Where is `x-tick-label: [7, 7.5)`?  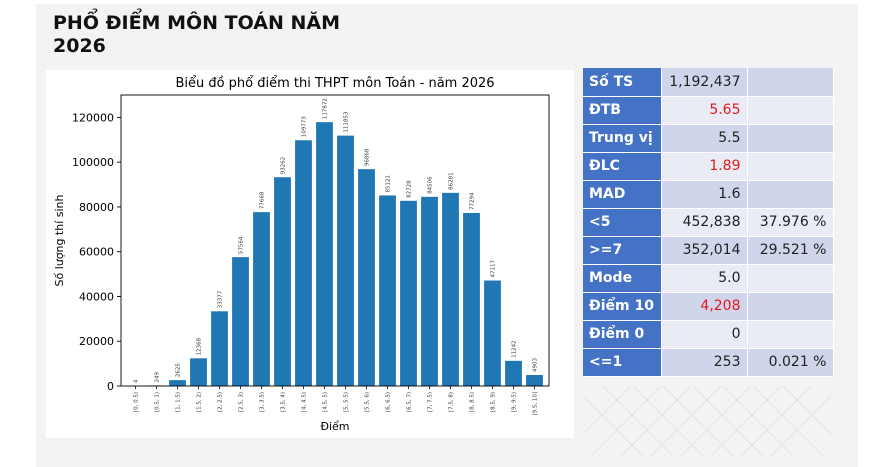
x-tick-label: [7, 7.5) is located at coordinates (431, 402).